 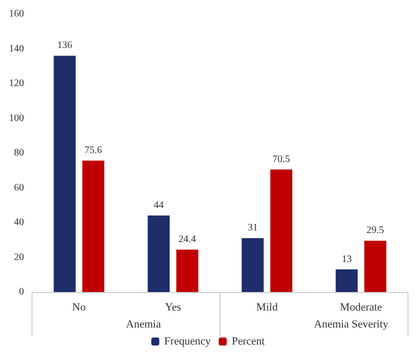 What do you see at coordinates (21, 292) in the screenshot?
I see `y-tick-label: 0` at bounding box center [21, 292].